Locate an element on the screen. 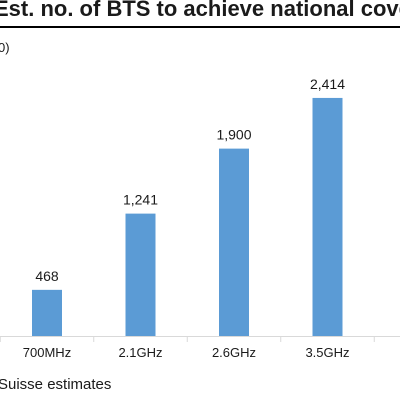 This screenshot has width=400, height=400. data-label: 468 is located at coordinates (47, 276).